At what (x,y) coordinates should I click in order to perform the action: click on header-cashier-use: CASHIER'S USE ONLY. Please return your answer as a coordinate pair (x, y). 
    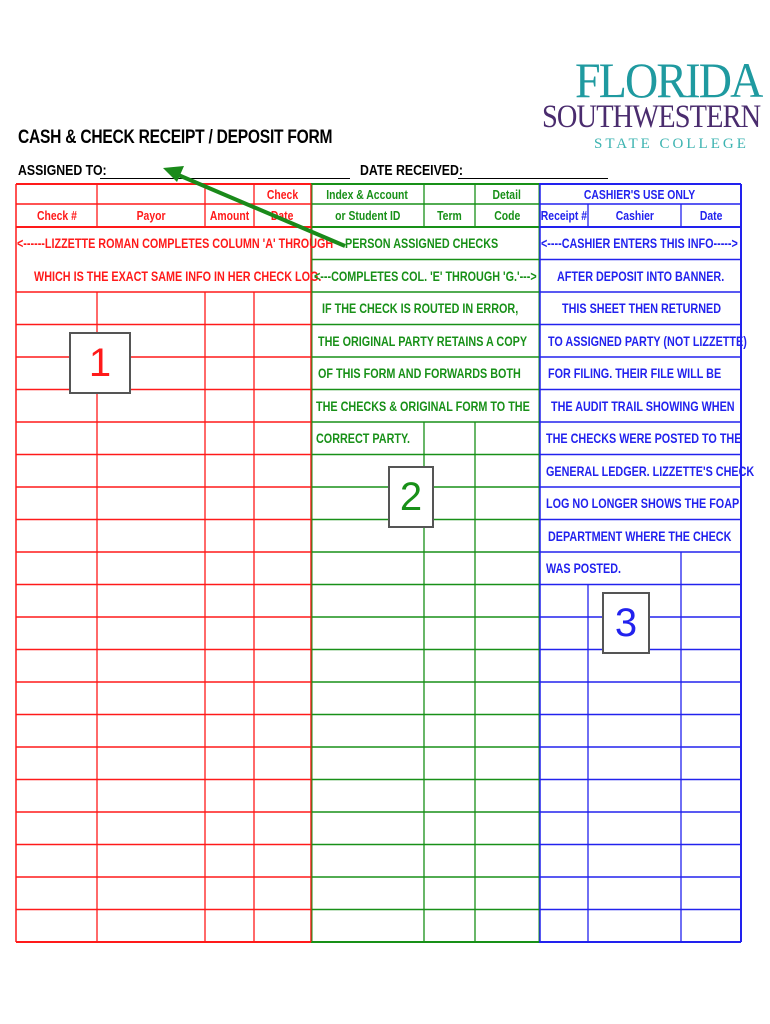
    Looking at the image, I should click on (640, 194).